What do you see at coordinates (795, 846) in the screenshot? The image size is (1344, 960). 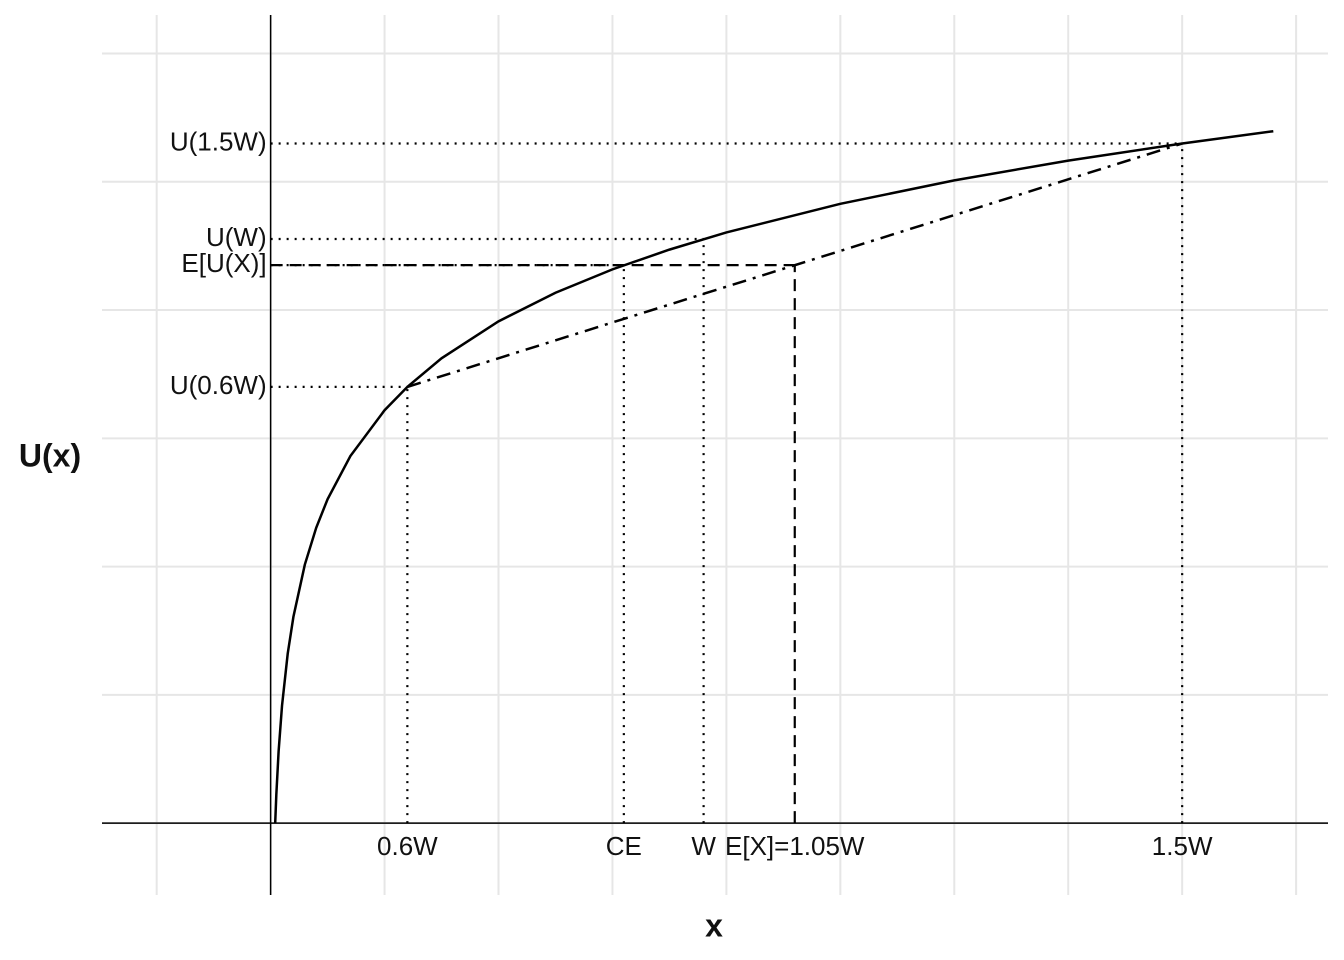 I see `x-tick-label: E[X]=1.05W` at bounding box center [795, 846].